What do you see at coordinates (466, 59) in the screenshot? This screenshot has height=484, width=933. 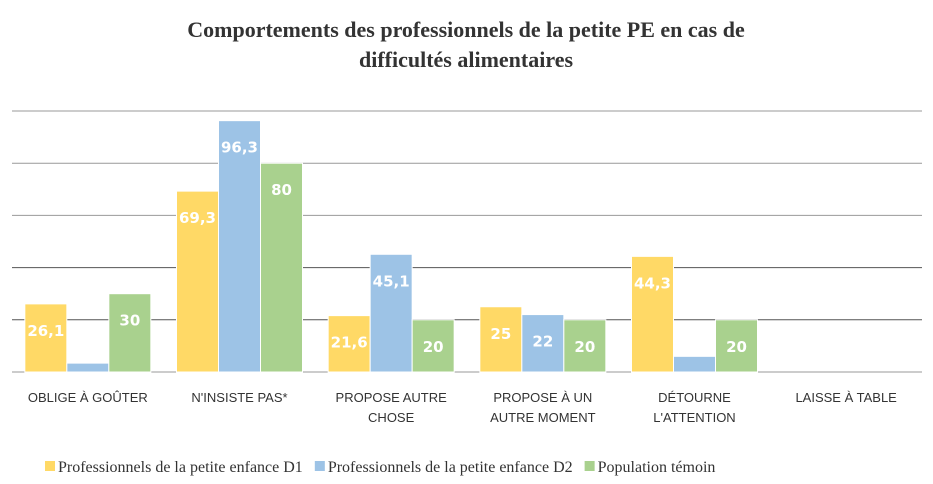 I see `chart-title: difficultés alimentaires` at bounding box center [466, 59].